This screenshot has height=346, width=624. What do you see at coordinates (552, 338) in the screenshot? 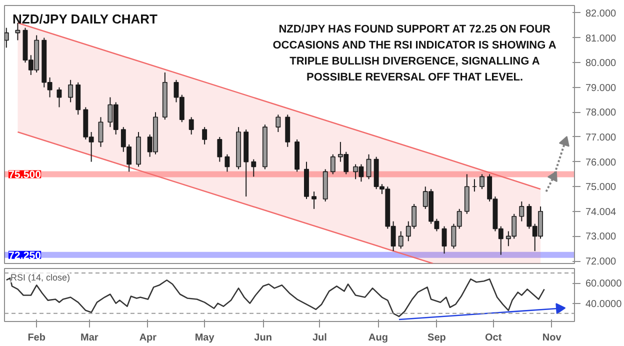
I see `x-tick-label: Nov` at bounding box center [552, 338].